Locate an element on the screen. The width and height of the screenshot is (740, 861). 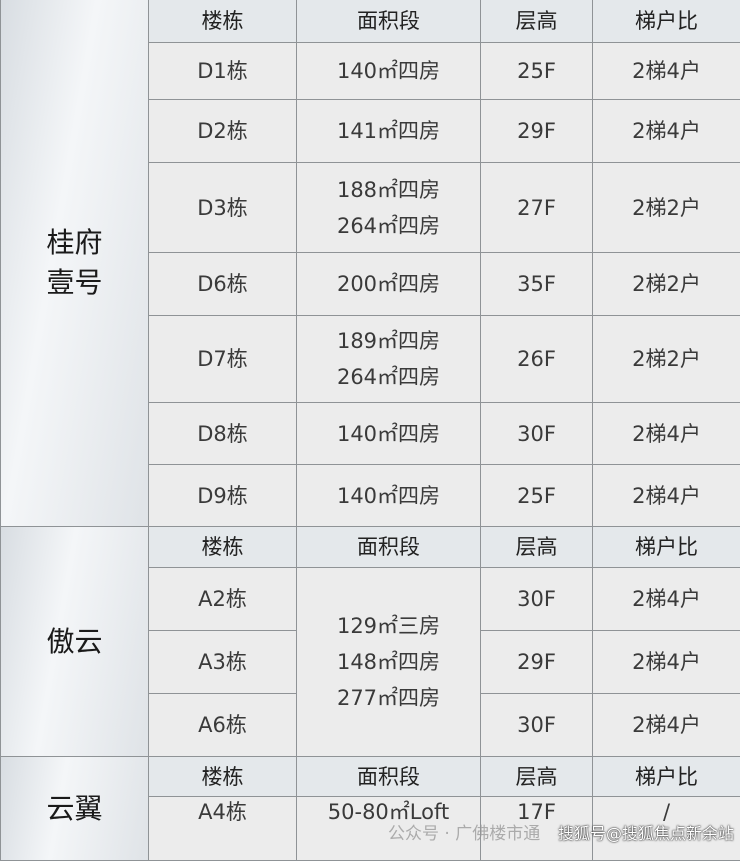
cell-text: D7栋 is located at coordinates (222, 359).